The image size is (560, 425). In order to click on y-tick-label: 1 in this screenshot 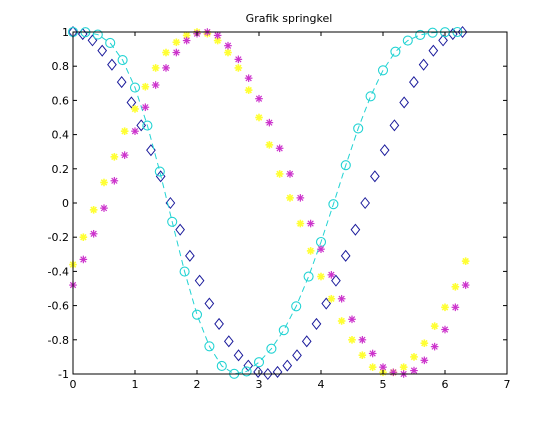, I will do `click(65, 32)`.